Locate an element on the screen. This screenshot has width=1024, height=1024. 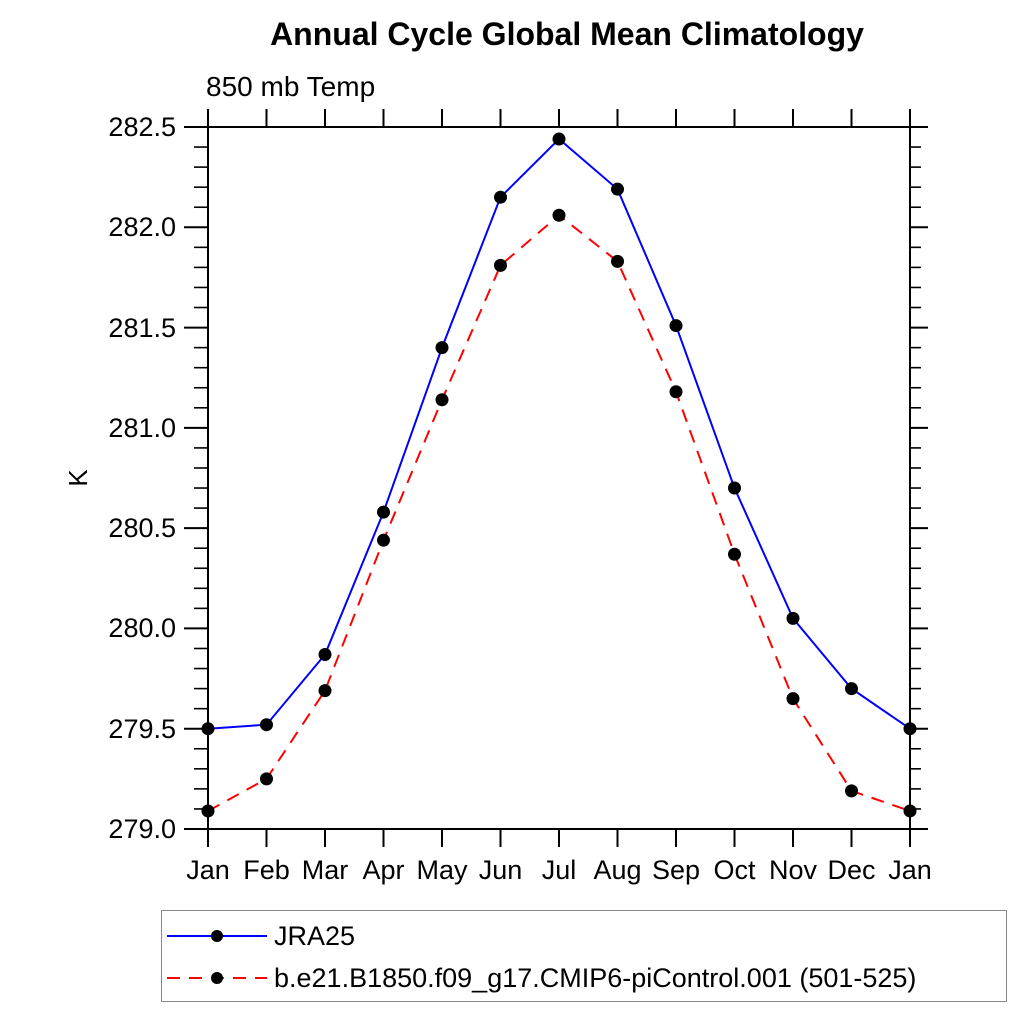
data-point-series1-Aug is located at coordinates (617, 261).